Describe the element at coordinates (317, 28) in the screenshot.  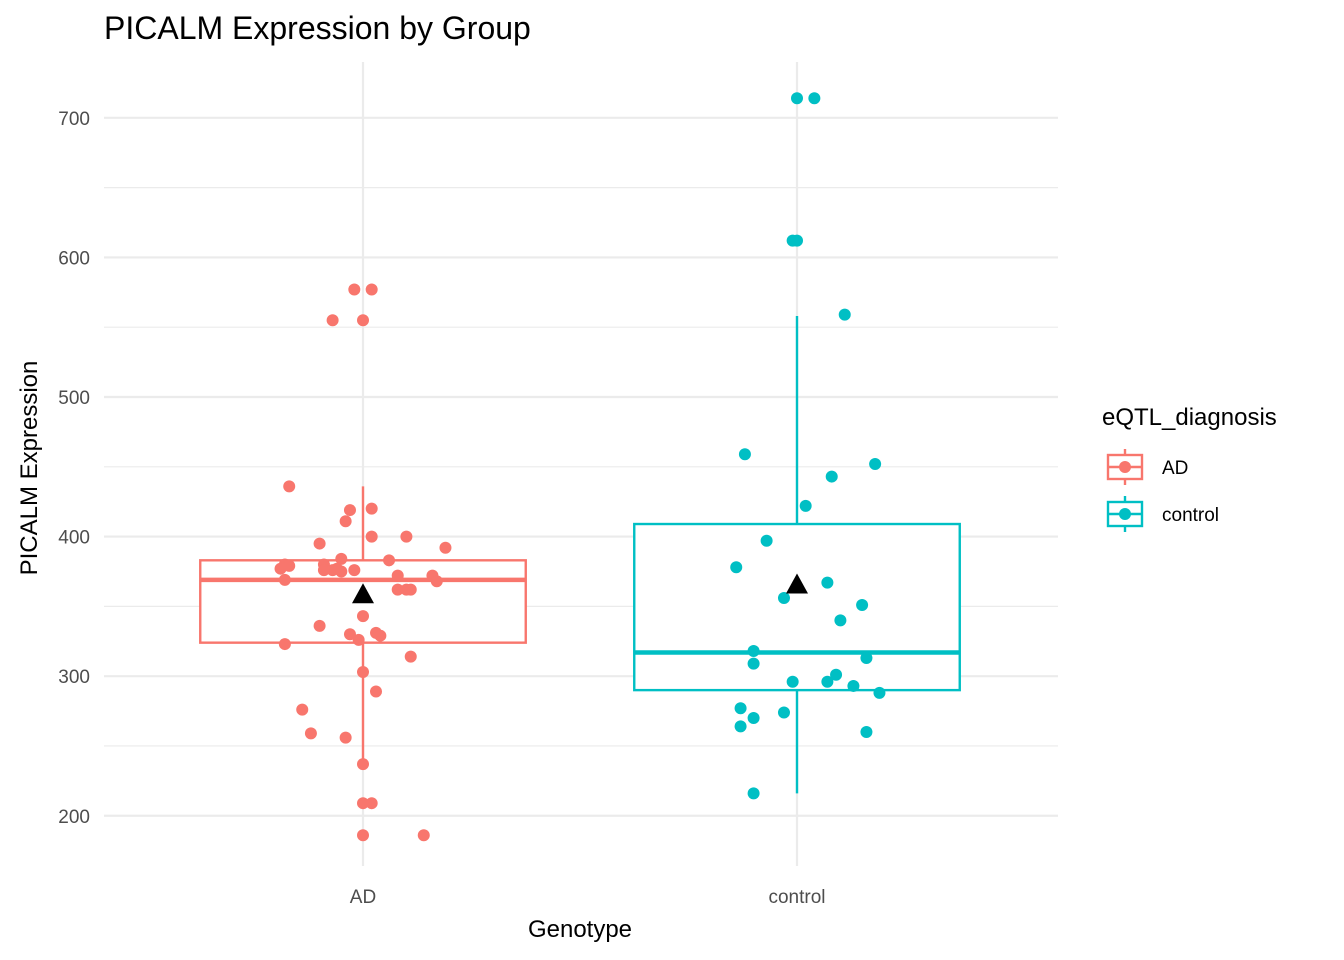
I see `chart-title: PICALM Expression by Group` at that location.